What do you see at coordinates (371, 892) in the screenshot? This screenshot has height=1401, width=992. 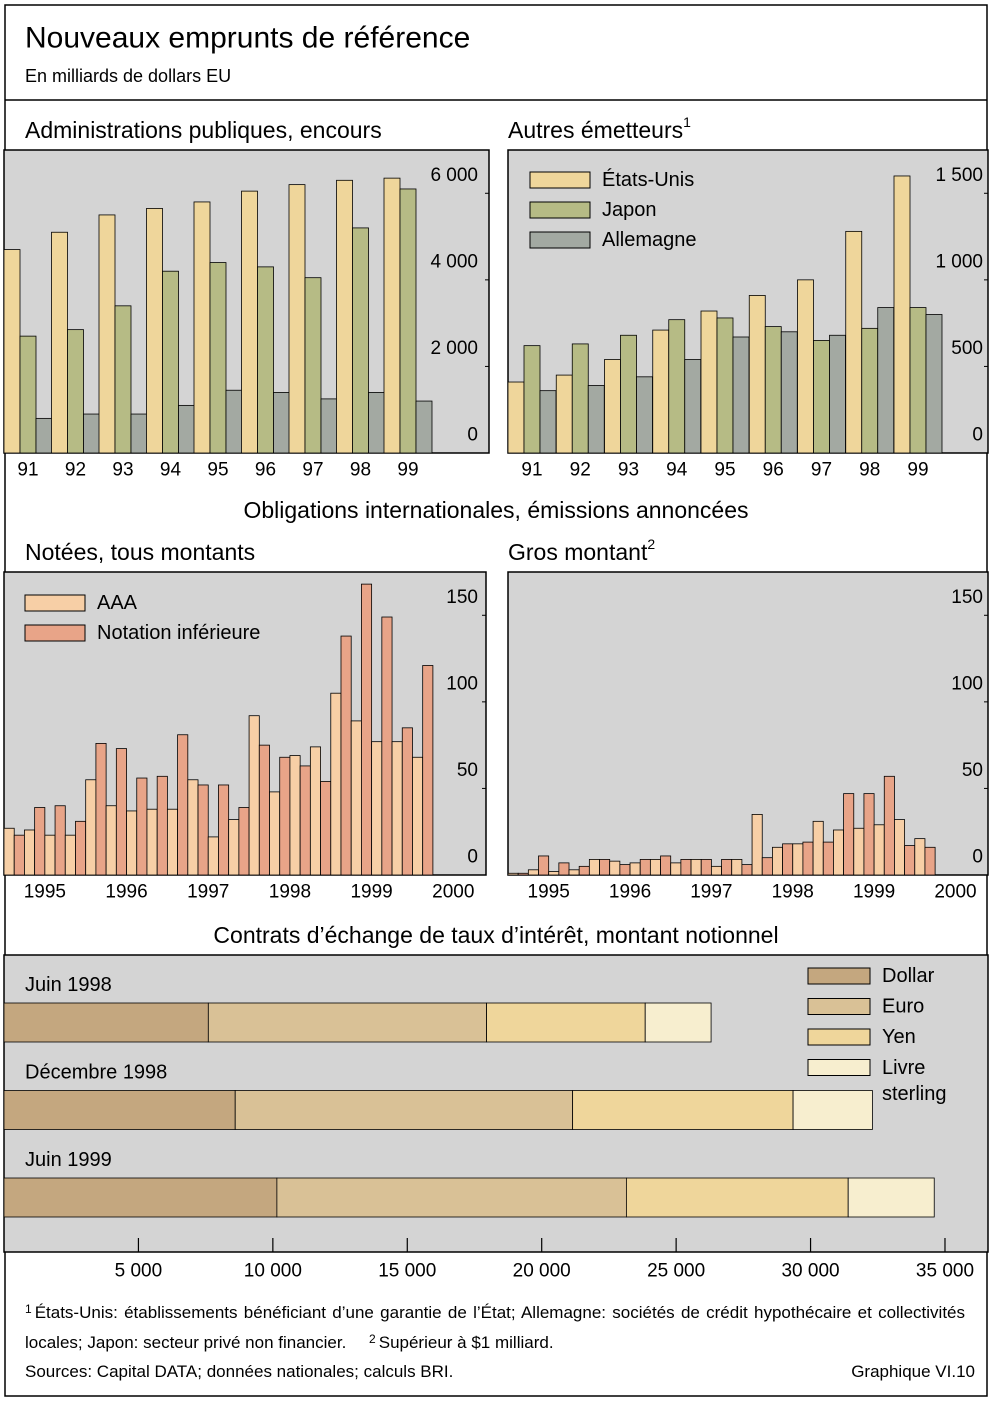 I see `x-tick-label: 1999` at bounding box center [371, 892].